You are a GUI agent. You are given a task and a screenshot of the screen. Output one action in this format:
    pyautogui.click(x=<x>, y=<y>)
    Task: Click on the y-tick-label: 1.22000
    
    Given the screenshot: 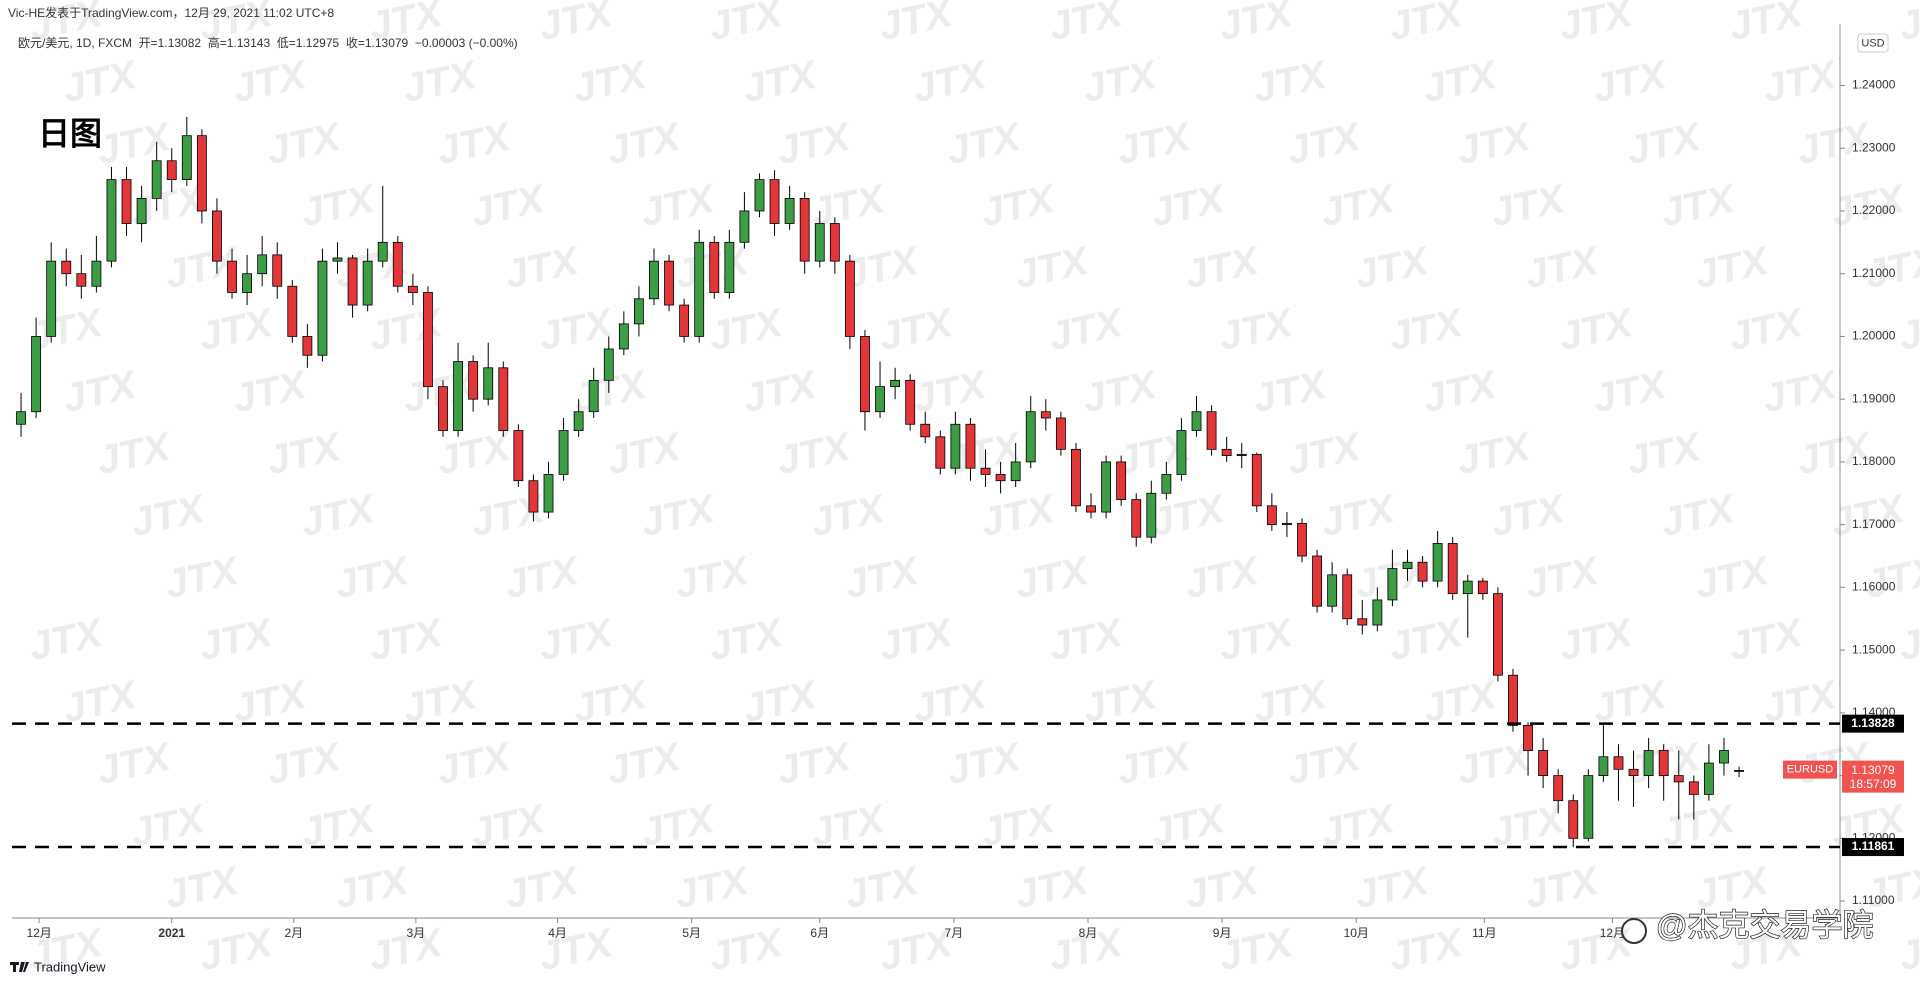 What is the action you would take?
    pyautogui.click(x=1874, y=210)
    